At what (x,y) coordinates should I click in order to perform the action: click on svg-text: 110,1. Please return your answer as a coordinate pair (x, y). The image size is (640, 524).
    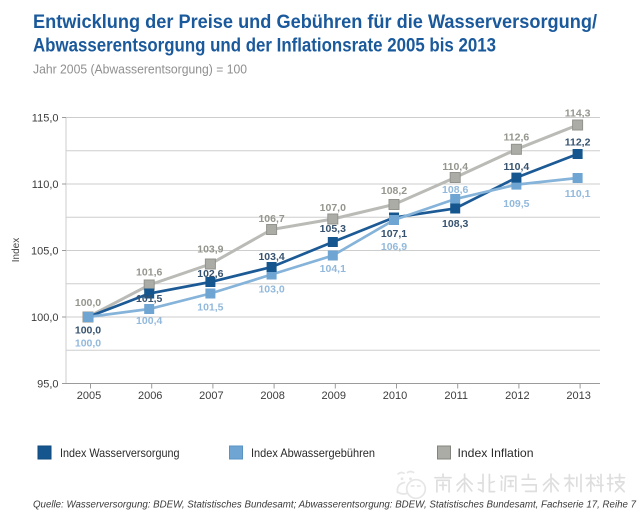
    Looking at the image, I should click on (578, 194).